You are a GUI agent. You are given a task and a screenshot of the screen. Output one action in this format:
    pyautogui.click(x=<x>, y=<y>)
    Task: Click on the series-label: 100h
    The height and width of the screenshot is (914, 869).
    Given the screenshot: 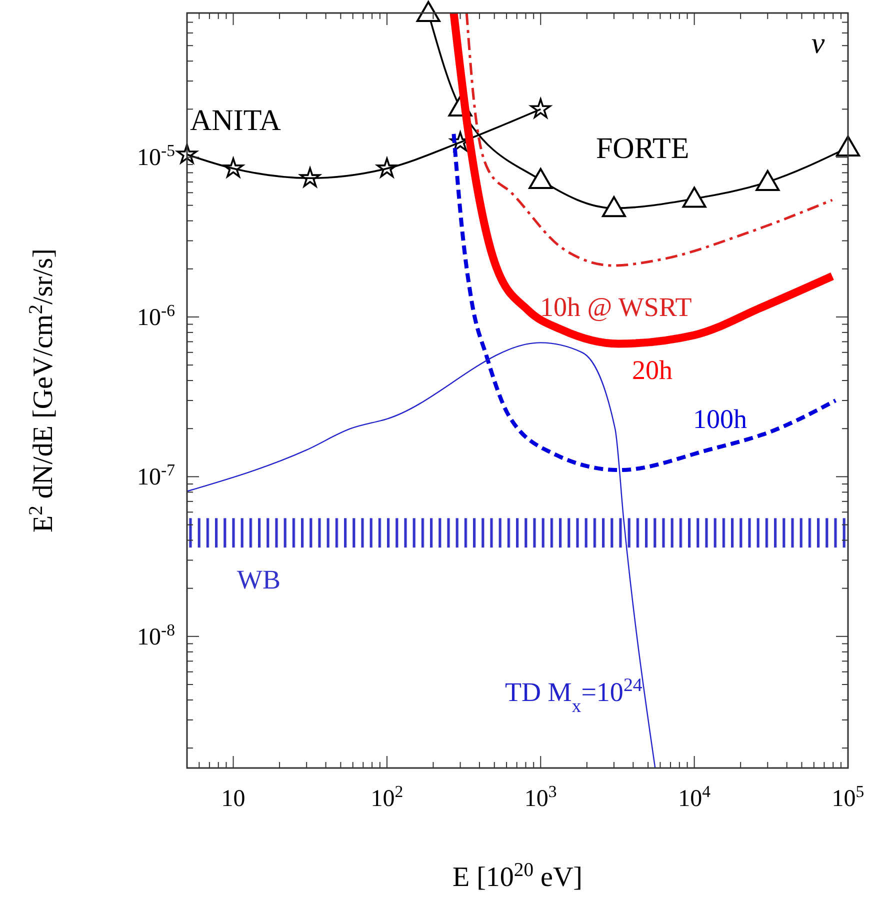 What is the action you would take?
    pyautogui.click(x=720, y=419)
    